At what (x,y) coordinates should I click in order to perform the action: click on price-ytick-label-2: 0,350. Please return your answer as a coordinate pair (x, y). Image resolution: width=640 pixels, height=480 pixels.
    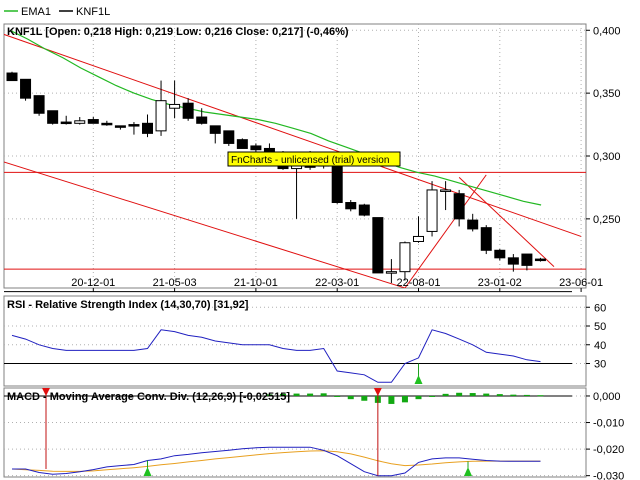
    Looking at the image, I should click on (607, 94).